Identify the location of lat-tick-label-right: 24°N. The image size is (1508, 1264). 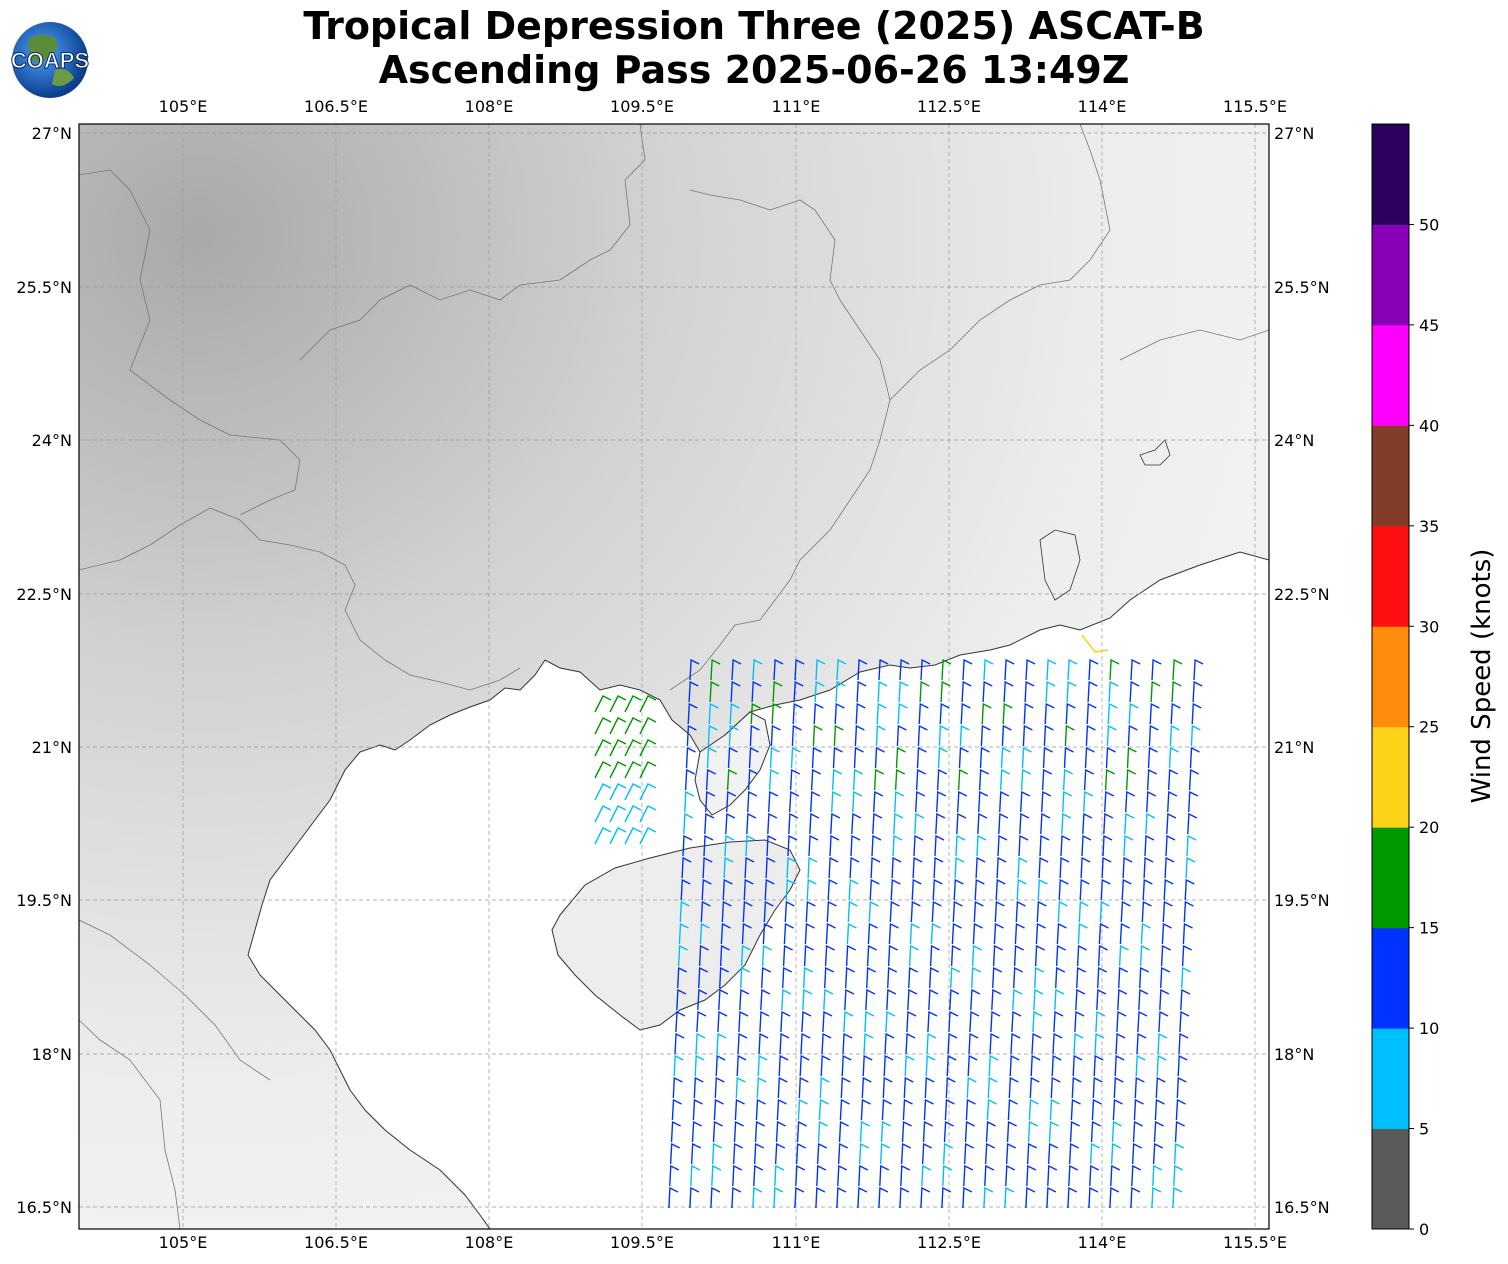
(1294, 440).